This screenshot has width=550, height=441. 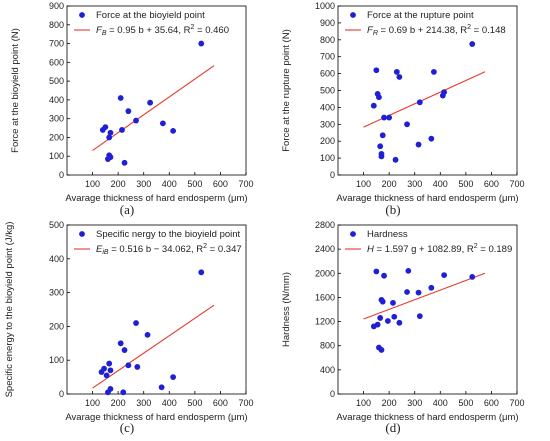 I want to click on x-tick-label: 100, so click(x=363, y=184).